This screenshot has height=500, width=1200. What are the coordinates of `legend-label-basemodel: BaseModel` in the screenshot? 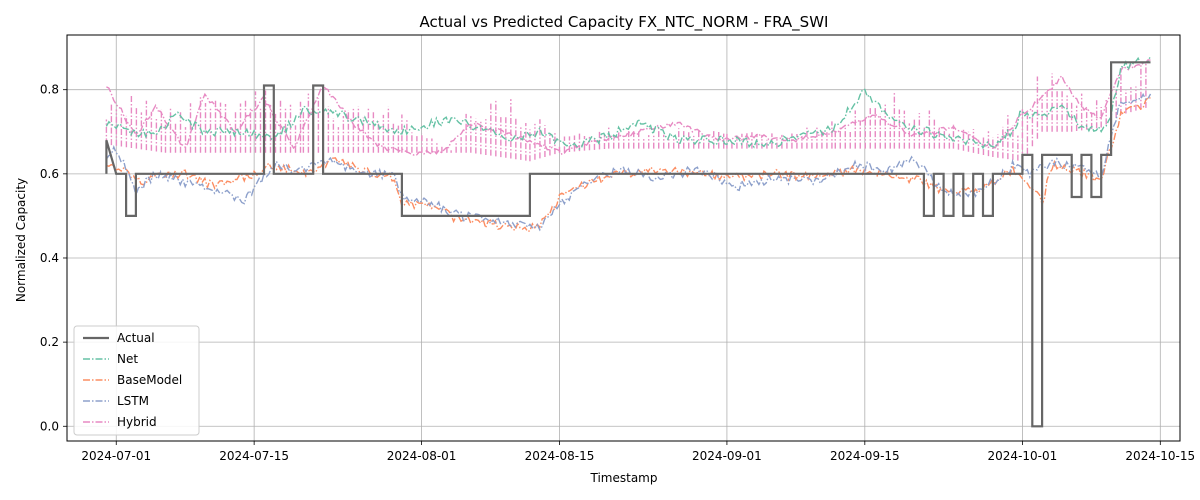 It's located at (149, 380).